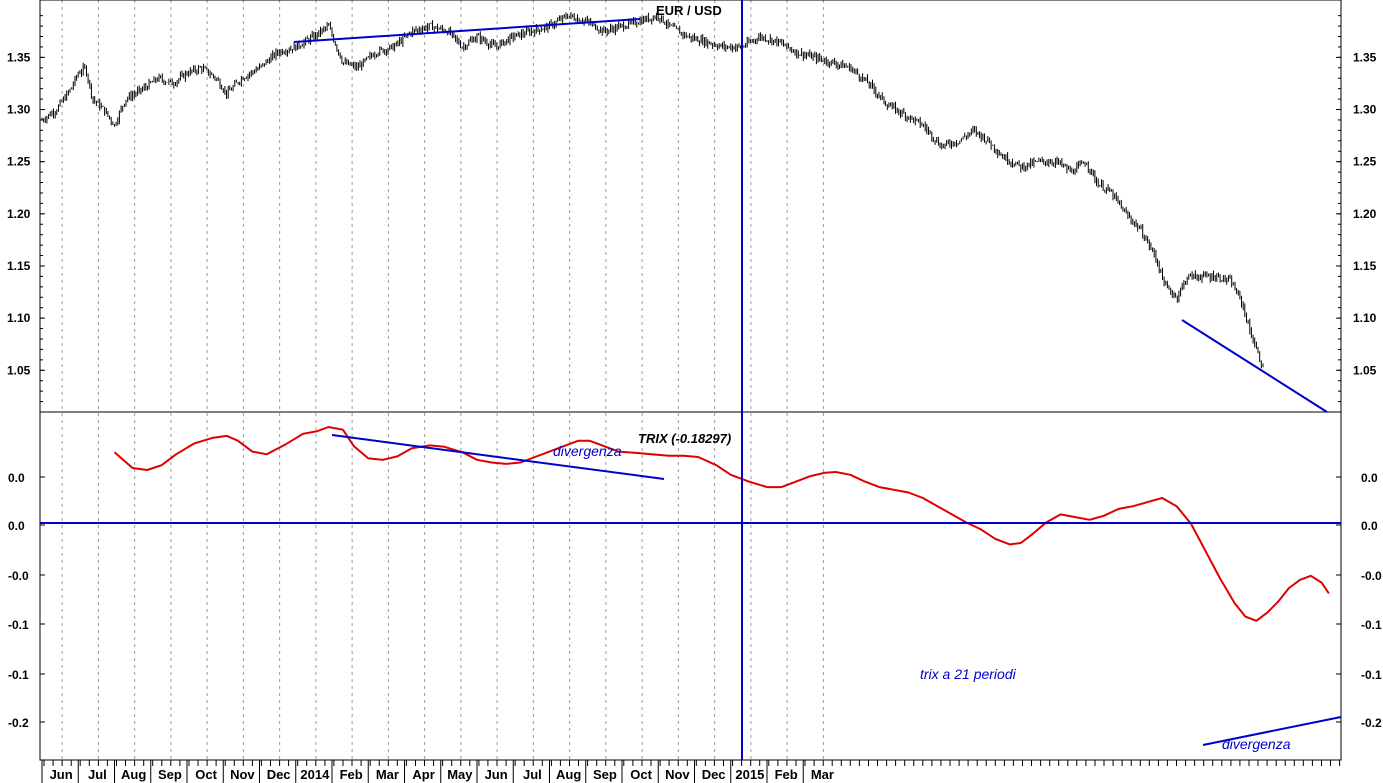  What do you see at coordinates (423, 774) in the screenshot?
I see `x-tick-label: Apr` at bounding box center [423, 774].